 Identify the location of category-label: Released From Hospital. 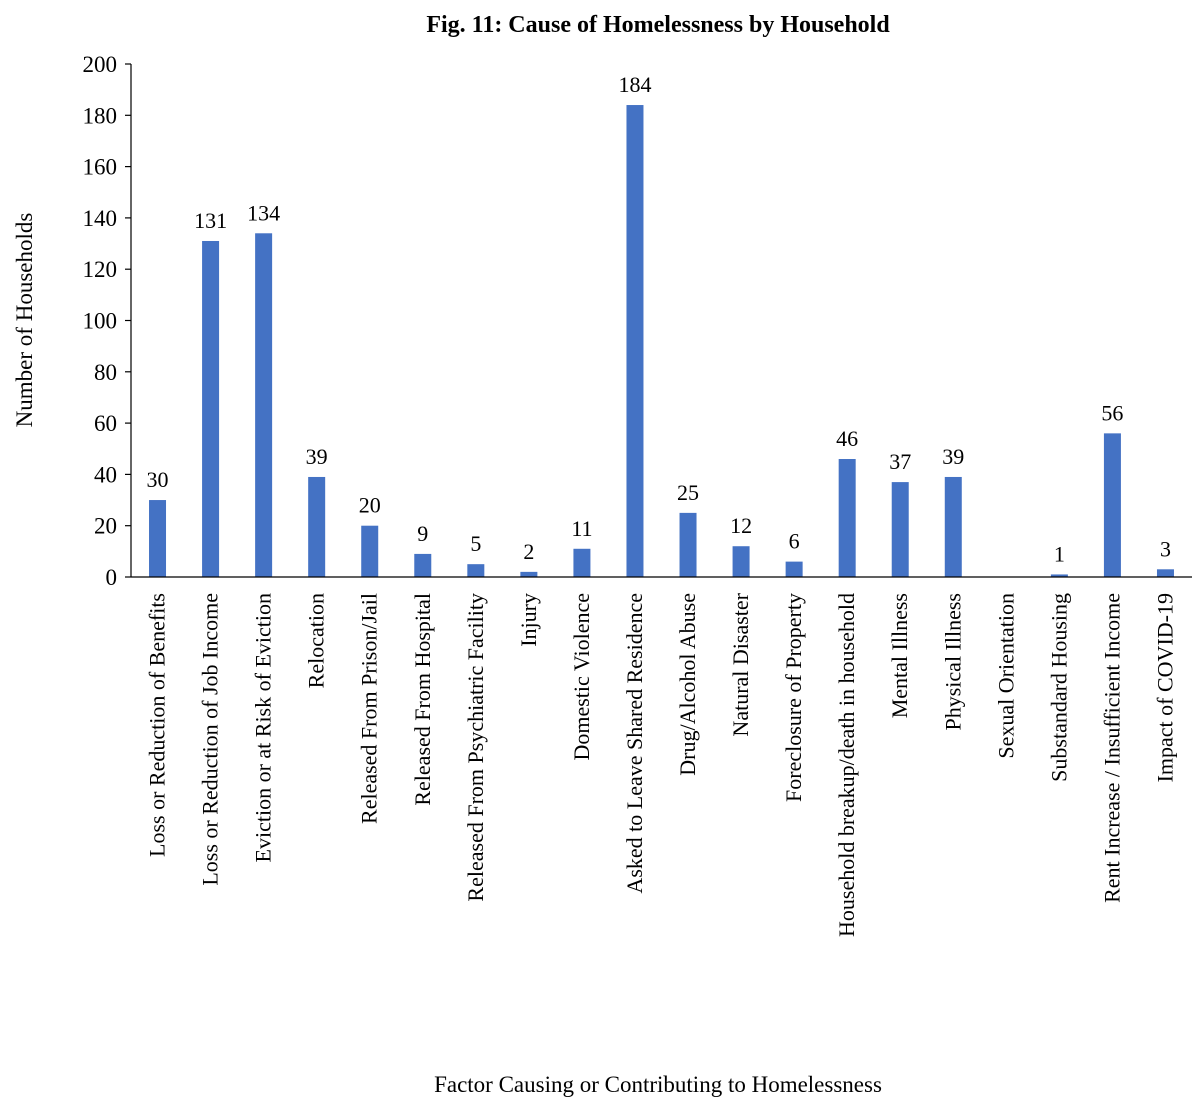
(422, 699).